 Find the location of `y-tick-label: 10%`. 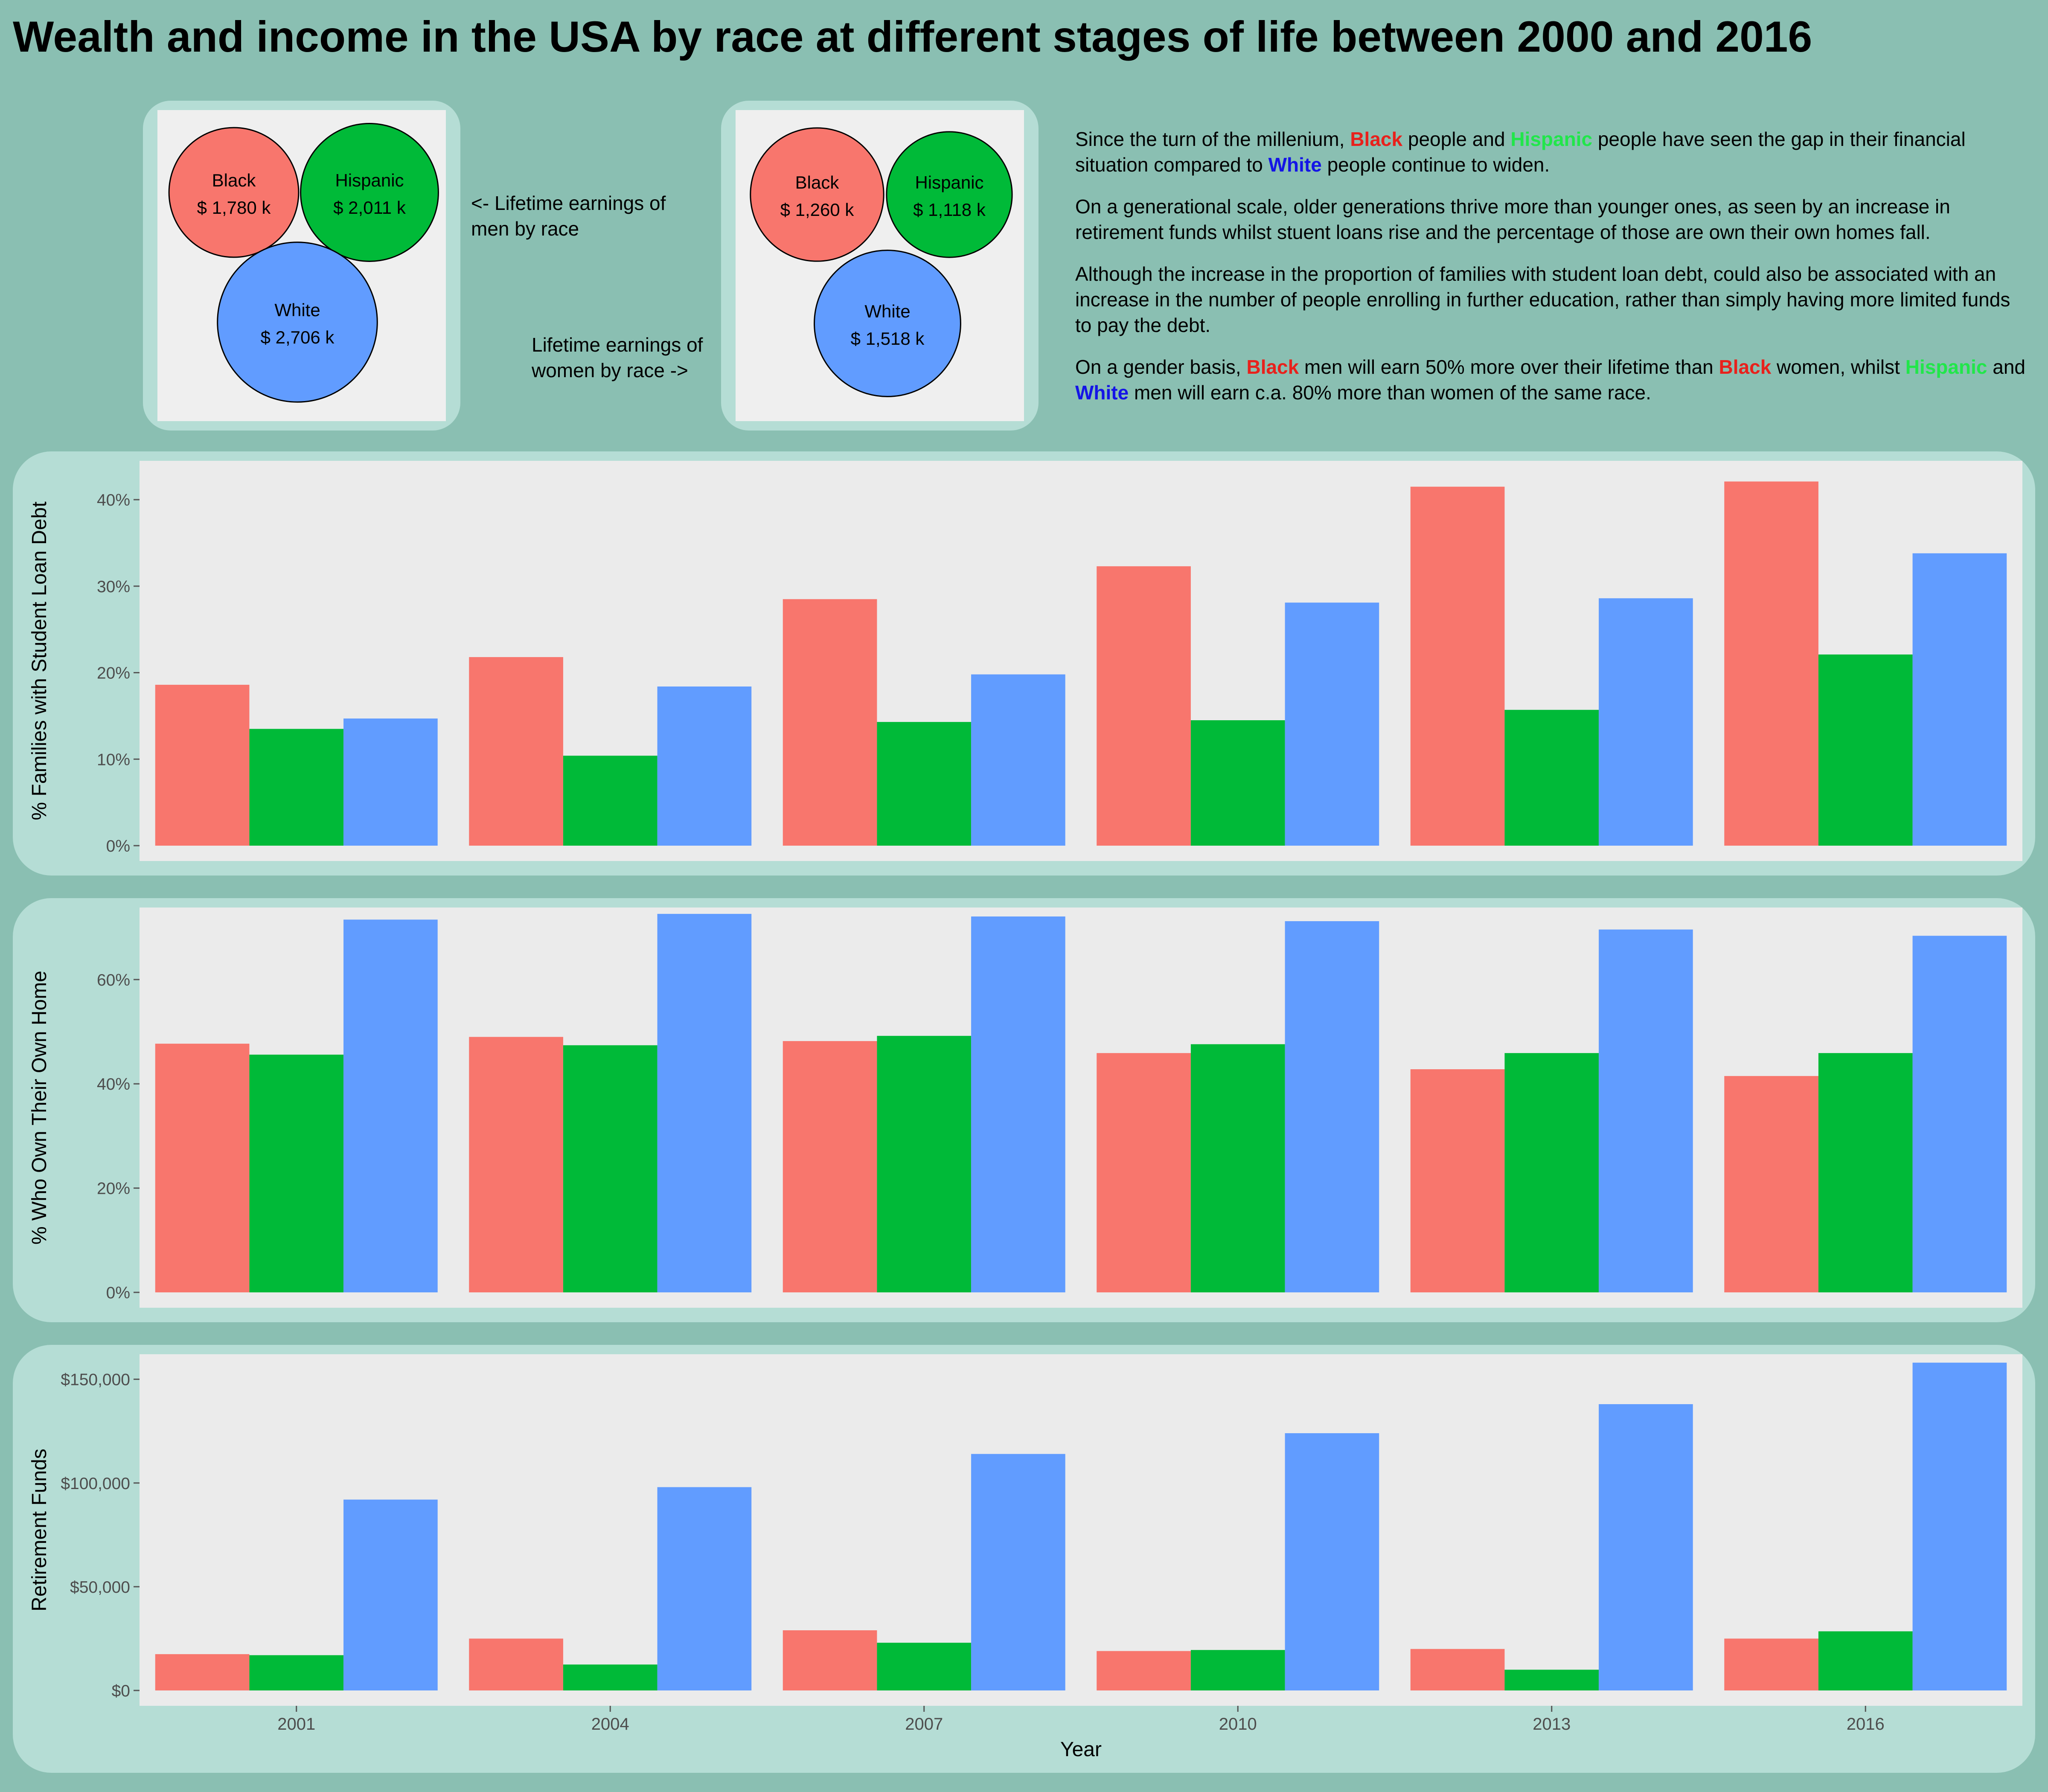

y-tick-label: 10% is located at coordinates (114, 760).